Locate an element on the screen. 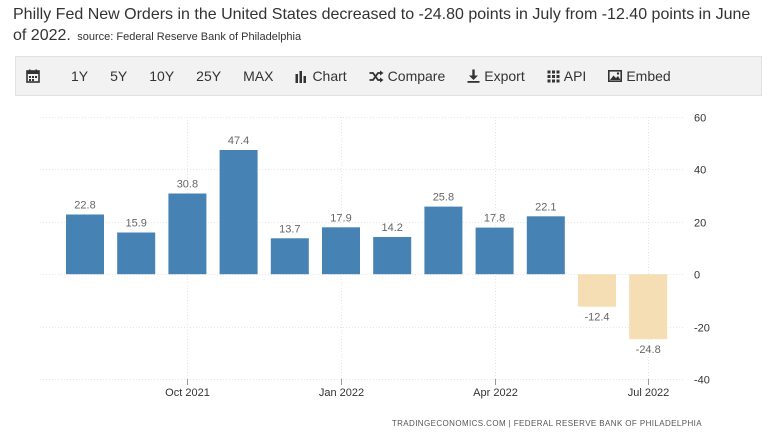 Image resolution: width=772 pixels, height=444 pixels. embed-button: Embed is located at coordinates (639, 76).